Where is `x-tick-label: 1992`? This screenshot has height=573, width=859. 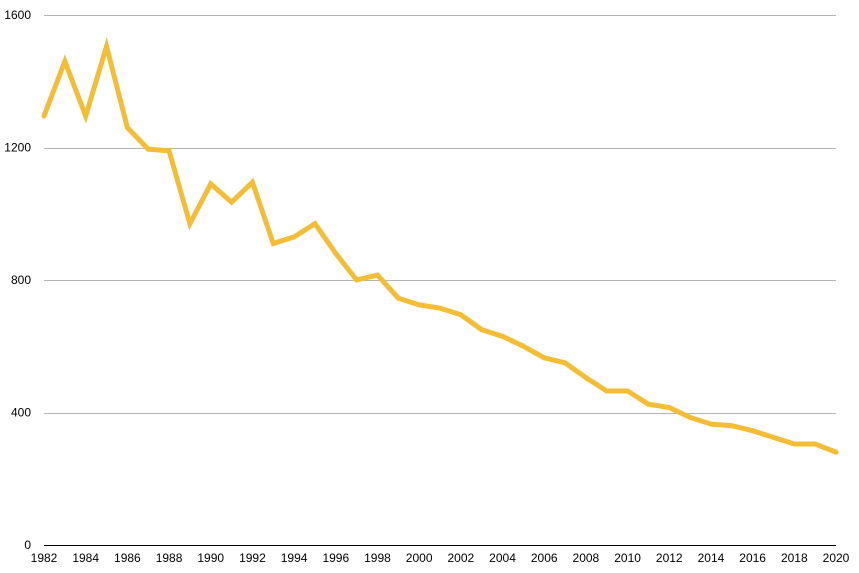
x-tick-label: 1992 is located at coordinates (252, 558).